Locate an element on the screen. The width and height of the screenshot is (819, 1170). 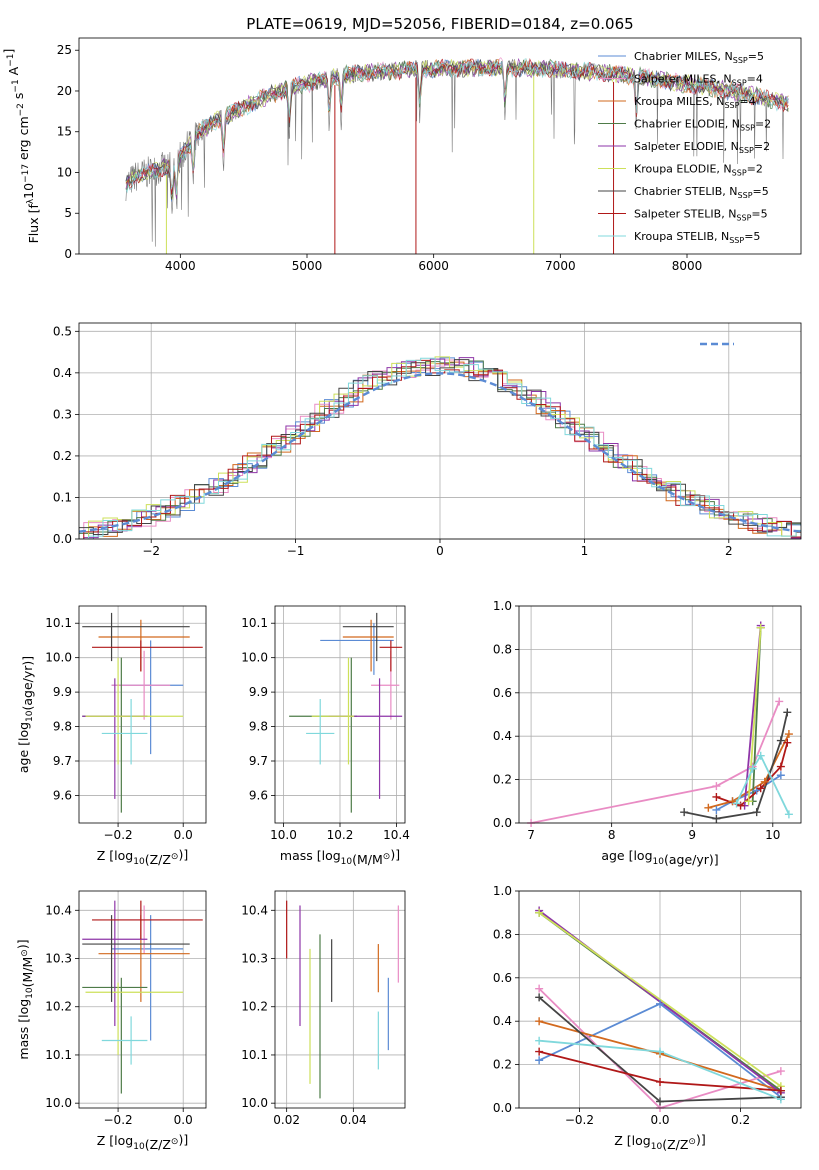
y-tick-label: 5 is located at coordinates (68, 213).